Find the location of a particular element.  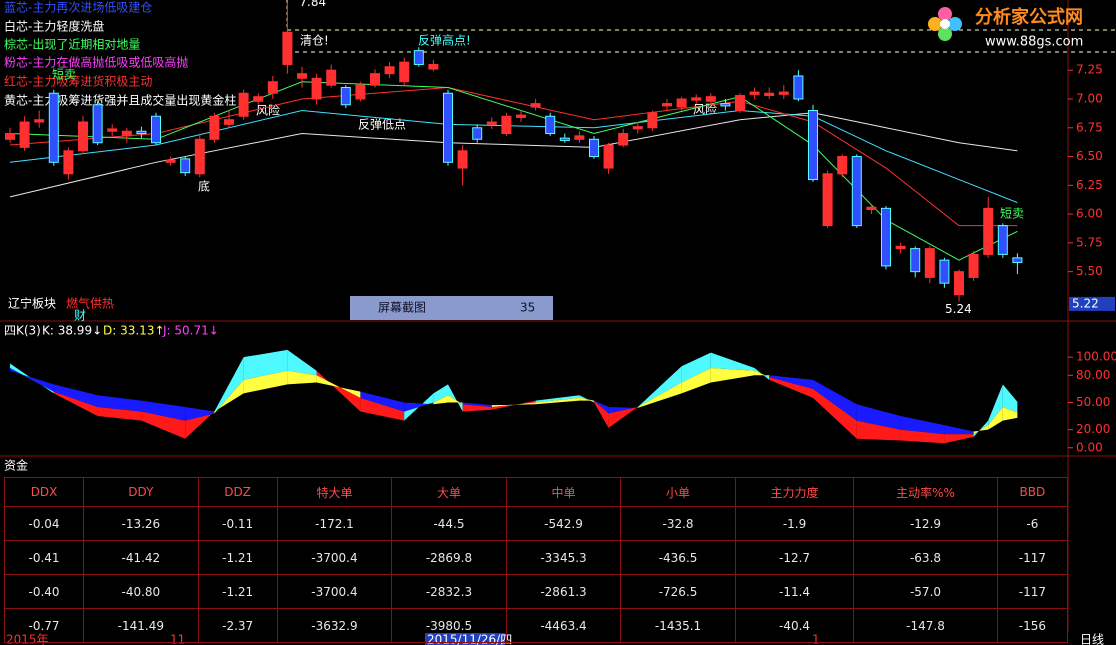

table-cell: -436.5 is located at coordinates (678, 557).